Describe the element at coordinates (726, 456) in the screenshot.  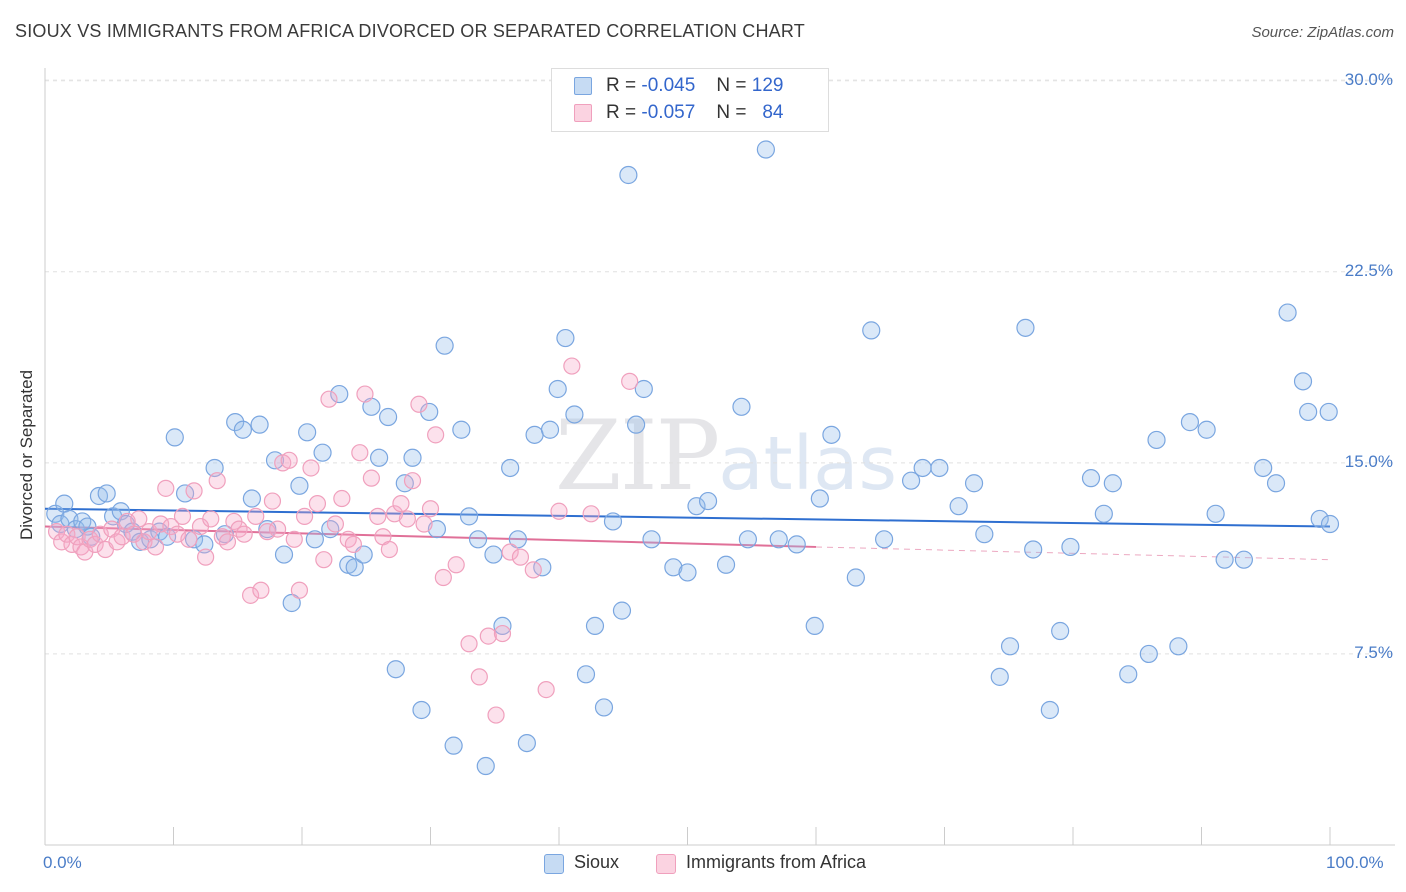
I see `watermark: ZIPatlas` at that location.